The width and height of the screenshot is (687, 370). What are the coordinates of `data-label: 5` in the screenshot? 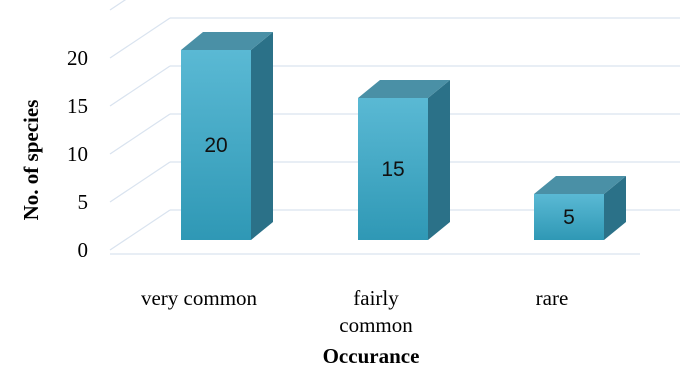 It's located at (569, 217).